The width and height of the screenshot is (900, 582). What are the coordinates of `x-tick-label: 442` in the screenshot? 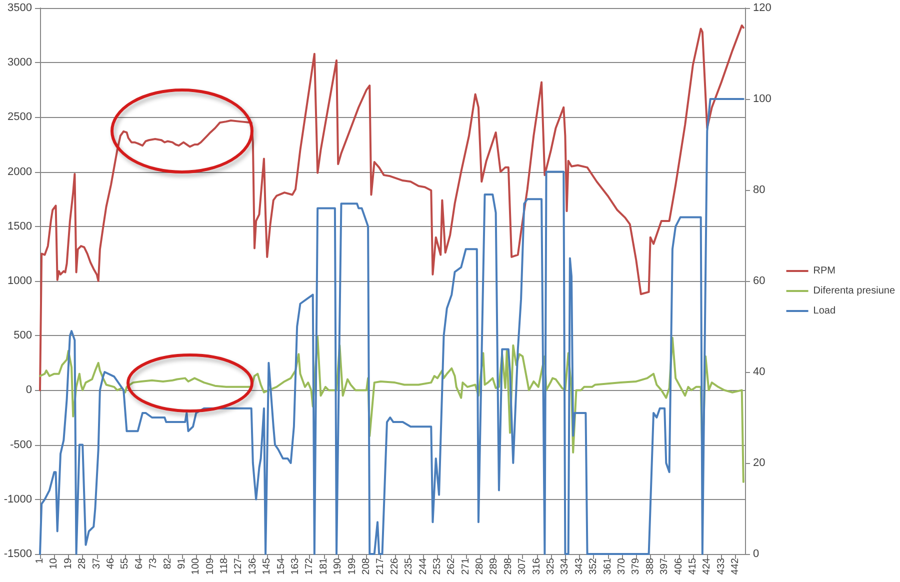 It's located at (736, 566).